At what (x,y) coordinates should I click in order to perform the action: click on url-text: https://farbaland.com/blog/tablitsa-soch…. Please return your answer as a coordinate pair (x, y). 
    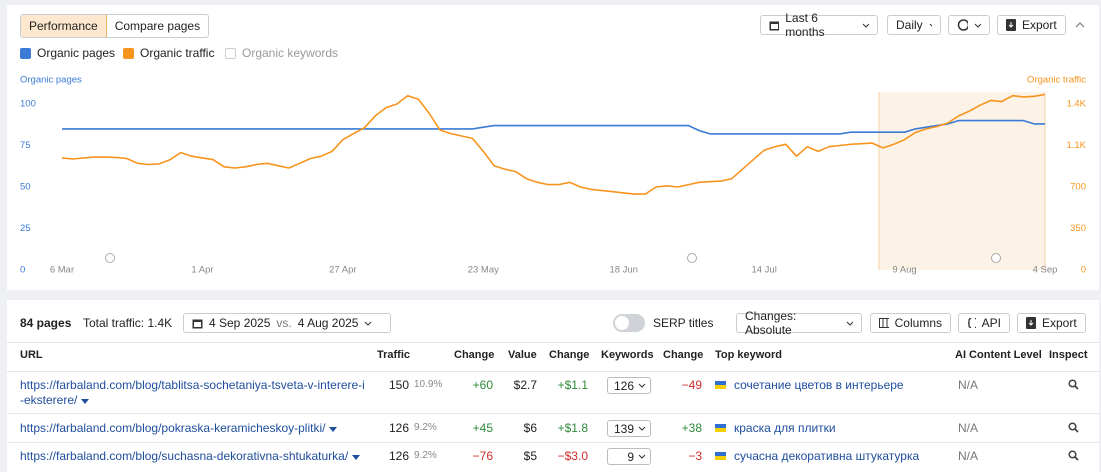
    Looking at the image, I should click on (192, 392).